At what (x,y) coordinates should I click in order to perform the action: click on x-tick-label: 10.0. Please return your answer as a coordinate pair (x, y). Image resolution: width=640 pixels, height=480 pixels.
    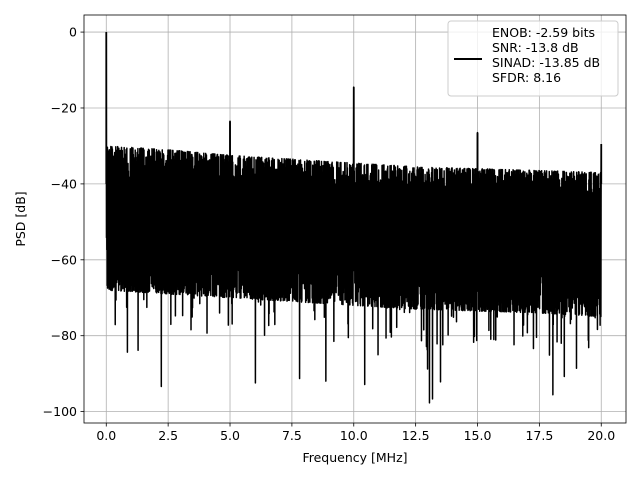
    Looking at the image, I should click on (354, 435).